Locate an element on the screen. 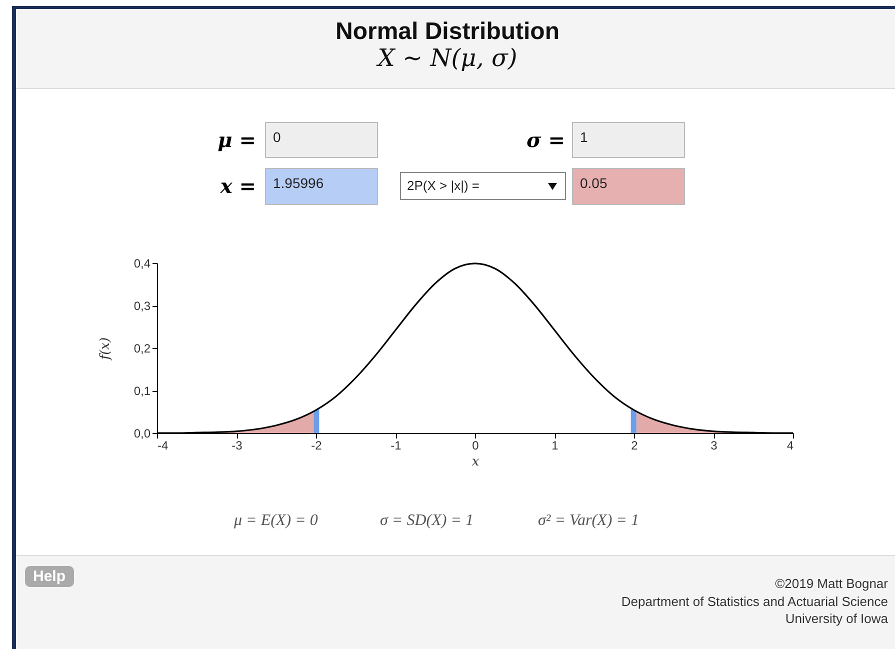 The height and width of the screenshot is (649, 895). x-tick-label: -4 is located at coordinates (163, 445).